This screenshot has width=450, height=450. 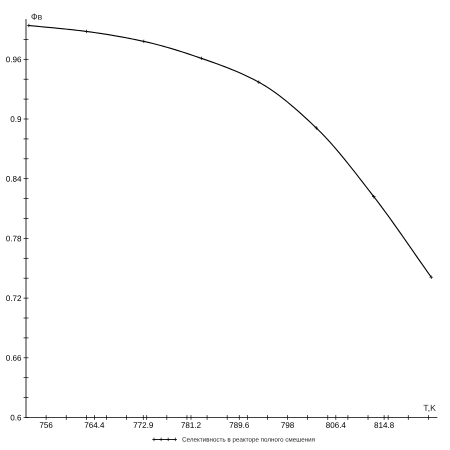 I want to click on x-tick-label: 789.6, so click(x=239, y=425).